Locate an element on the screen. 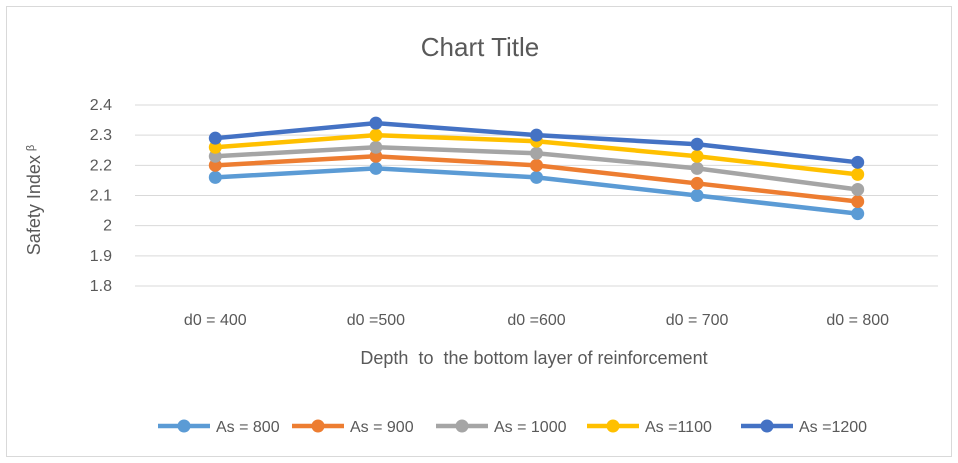 This screenshot has width=958, height=463. y-axis-title: Safety Index β is located at coordinates (34, 200).